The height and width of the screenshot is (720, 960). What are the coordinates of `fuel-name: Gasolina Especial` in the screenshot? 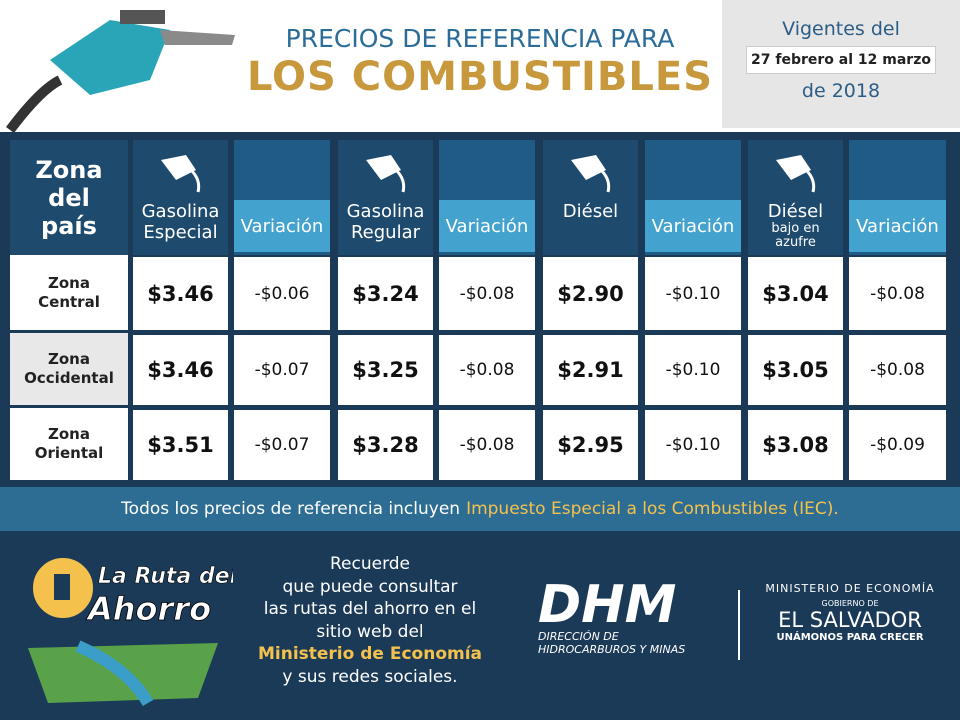 It's located at (180, 222).